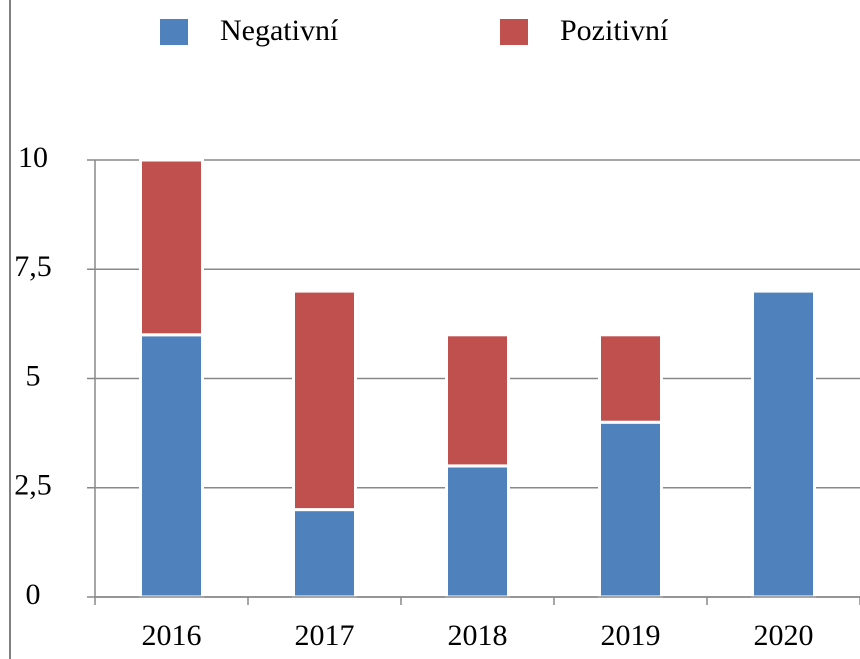  I want to click on x-tick-label: 2016, so click(172, 635).